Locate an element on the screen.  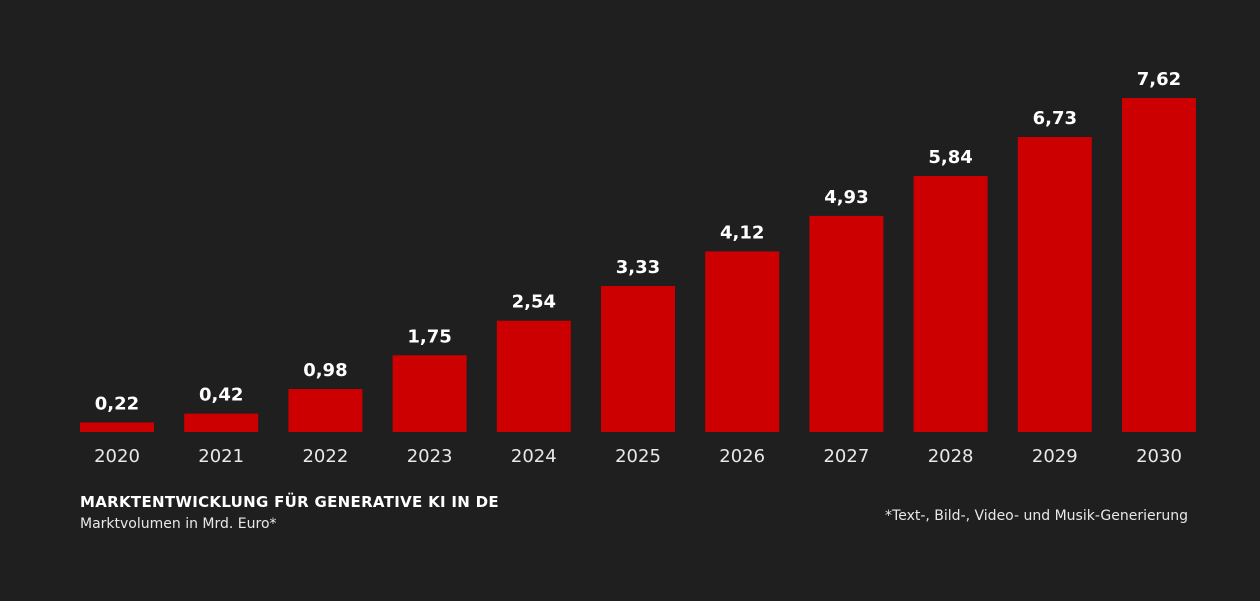
bar-2026 is located at coordinates (742, 341).